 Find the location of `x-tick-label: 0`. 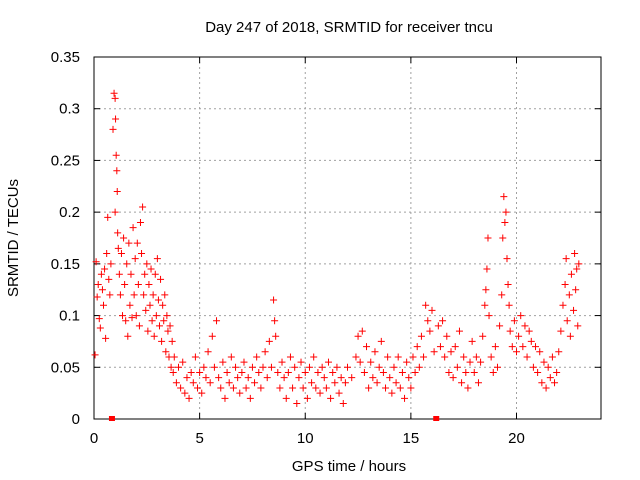

x-tick-label: 0 is located at coordinates (94, 438).